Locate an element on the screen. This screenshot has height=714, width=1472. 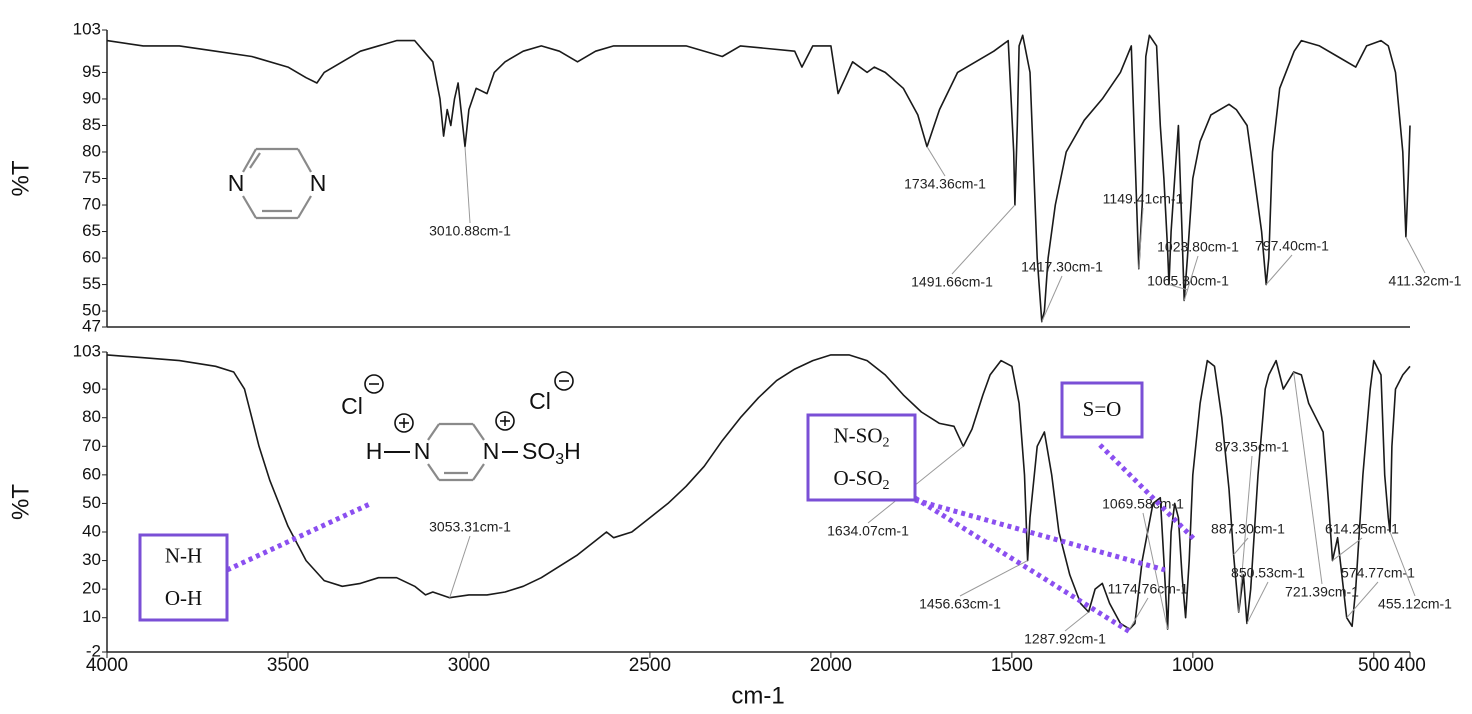
peak-label: 1149.41cm-1 is located at coordinates (1143, 199).